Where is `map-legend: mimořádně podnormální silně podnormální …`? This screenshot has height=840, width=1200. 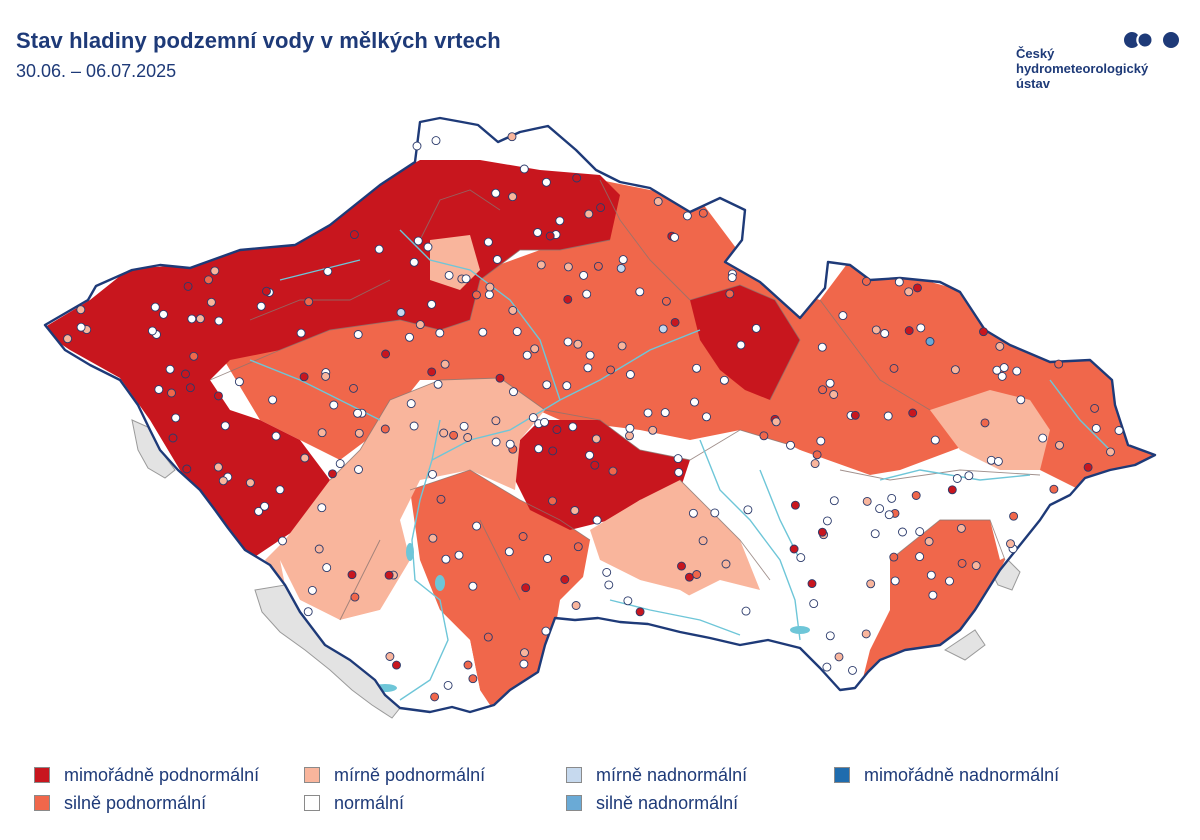 map-legend: mimořádně podnormální silně podnormální … is located at coordinates (604, 794).